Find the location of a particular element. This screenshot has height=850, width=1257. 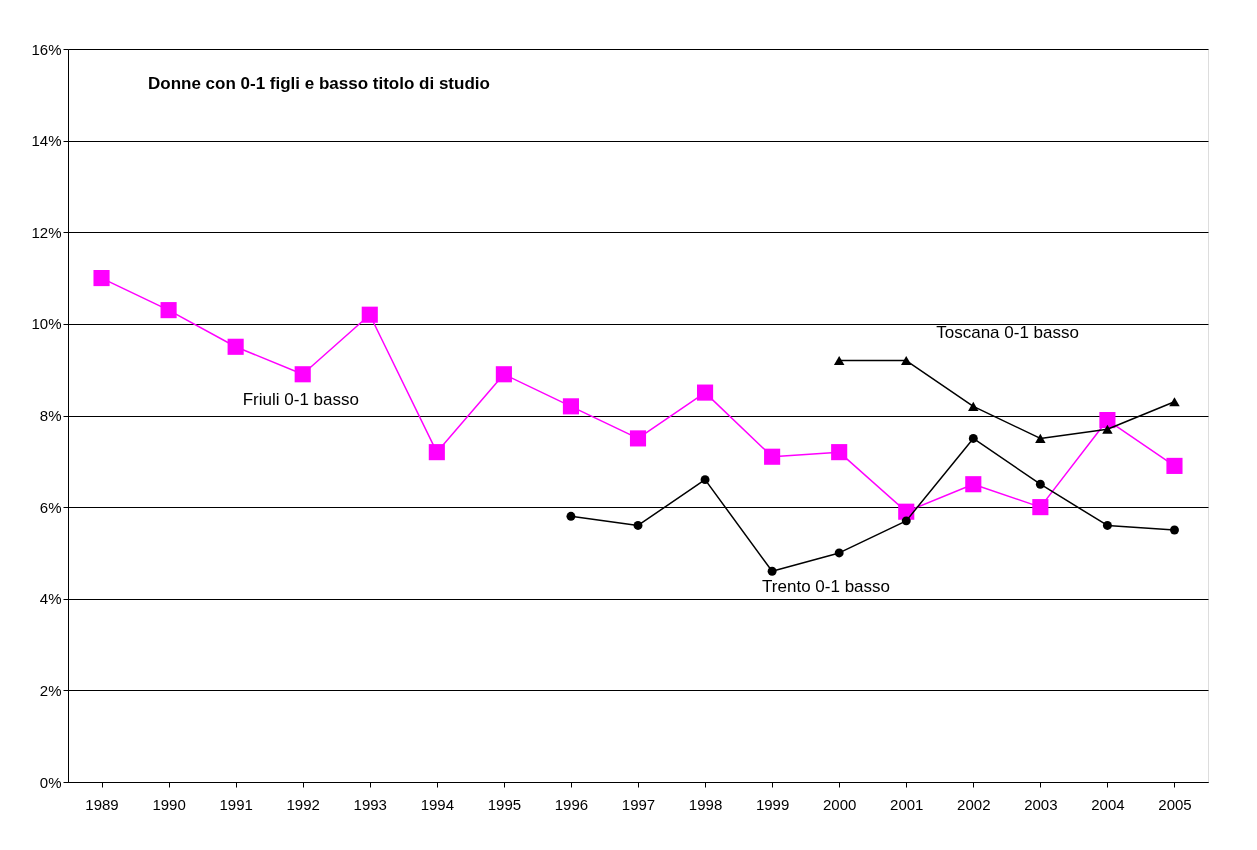

y-tick-label: 12% is located at coordinates (46, 232).